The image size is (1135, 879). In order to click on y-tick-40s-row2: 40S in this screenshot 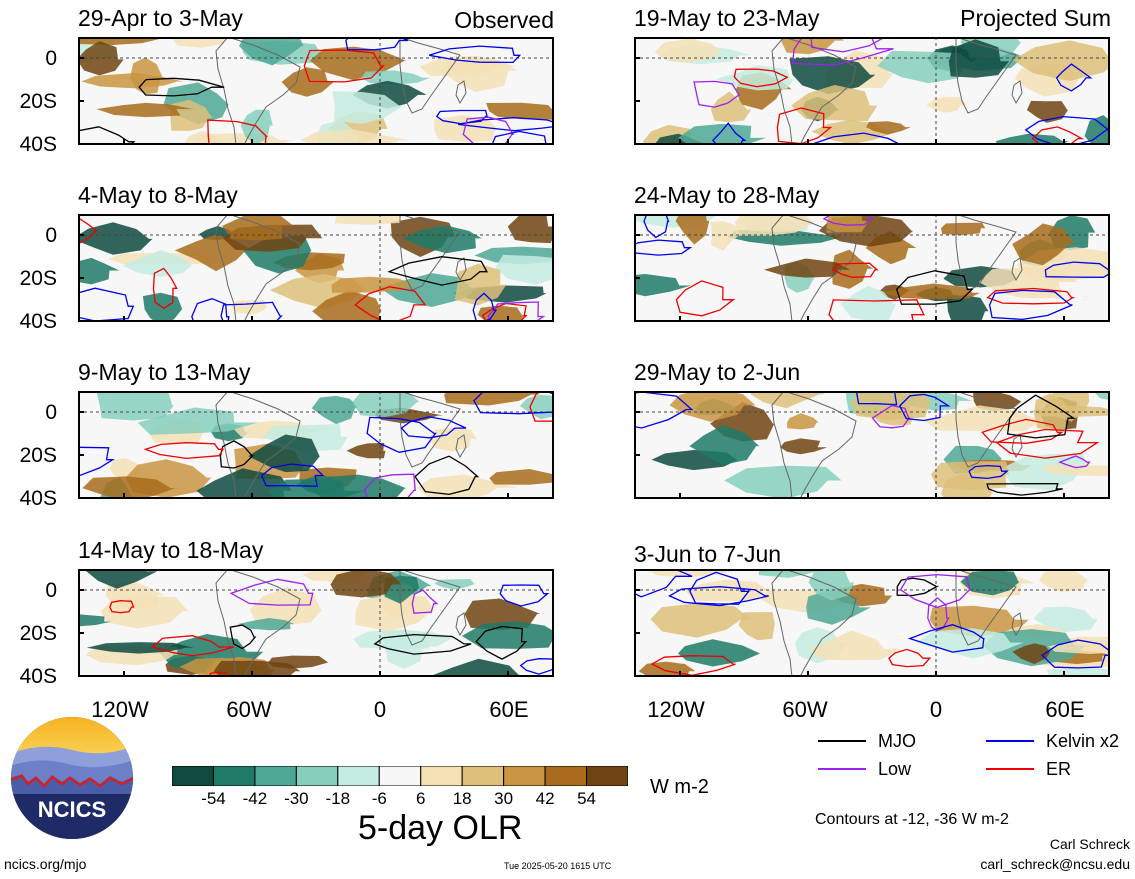, I will do `click(38, 321)`.